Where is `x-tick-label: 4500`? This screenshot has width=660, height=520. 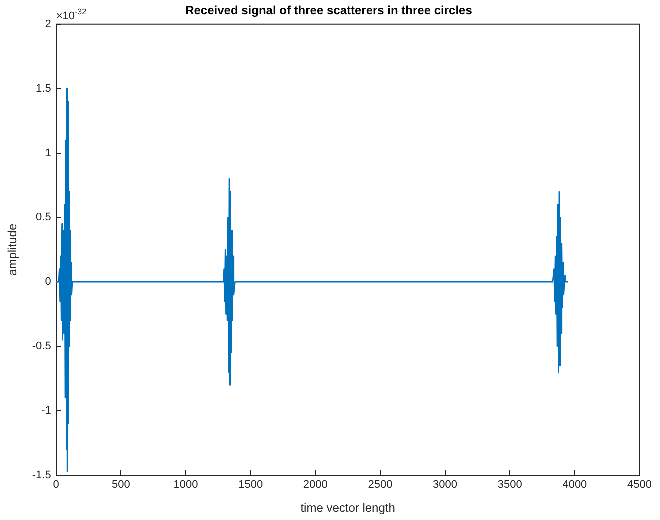
x-tick-label: 4500 is located at coordinates (640, 485).